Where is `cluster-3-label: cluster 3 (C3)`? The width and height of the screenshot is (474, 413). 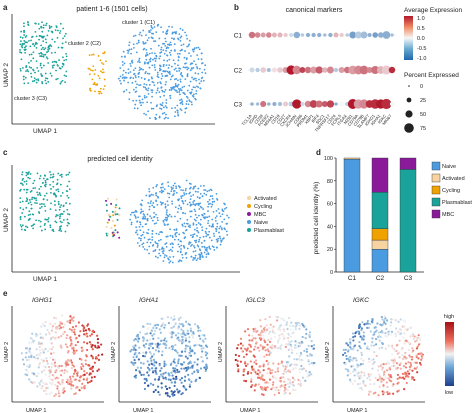
cluster-3-label: cluster 3 (C3) is located at coordinates (30, 99).